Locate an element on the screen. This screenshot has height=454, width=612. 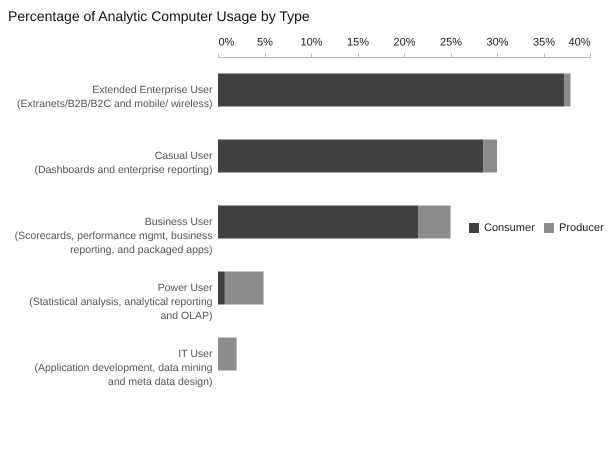
x-tick-label: 0% is located at coordinates (226, 42).